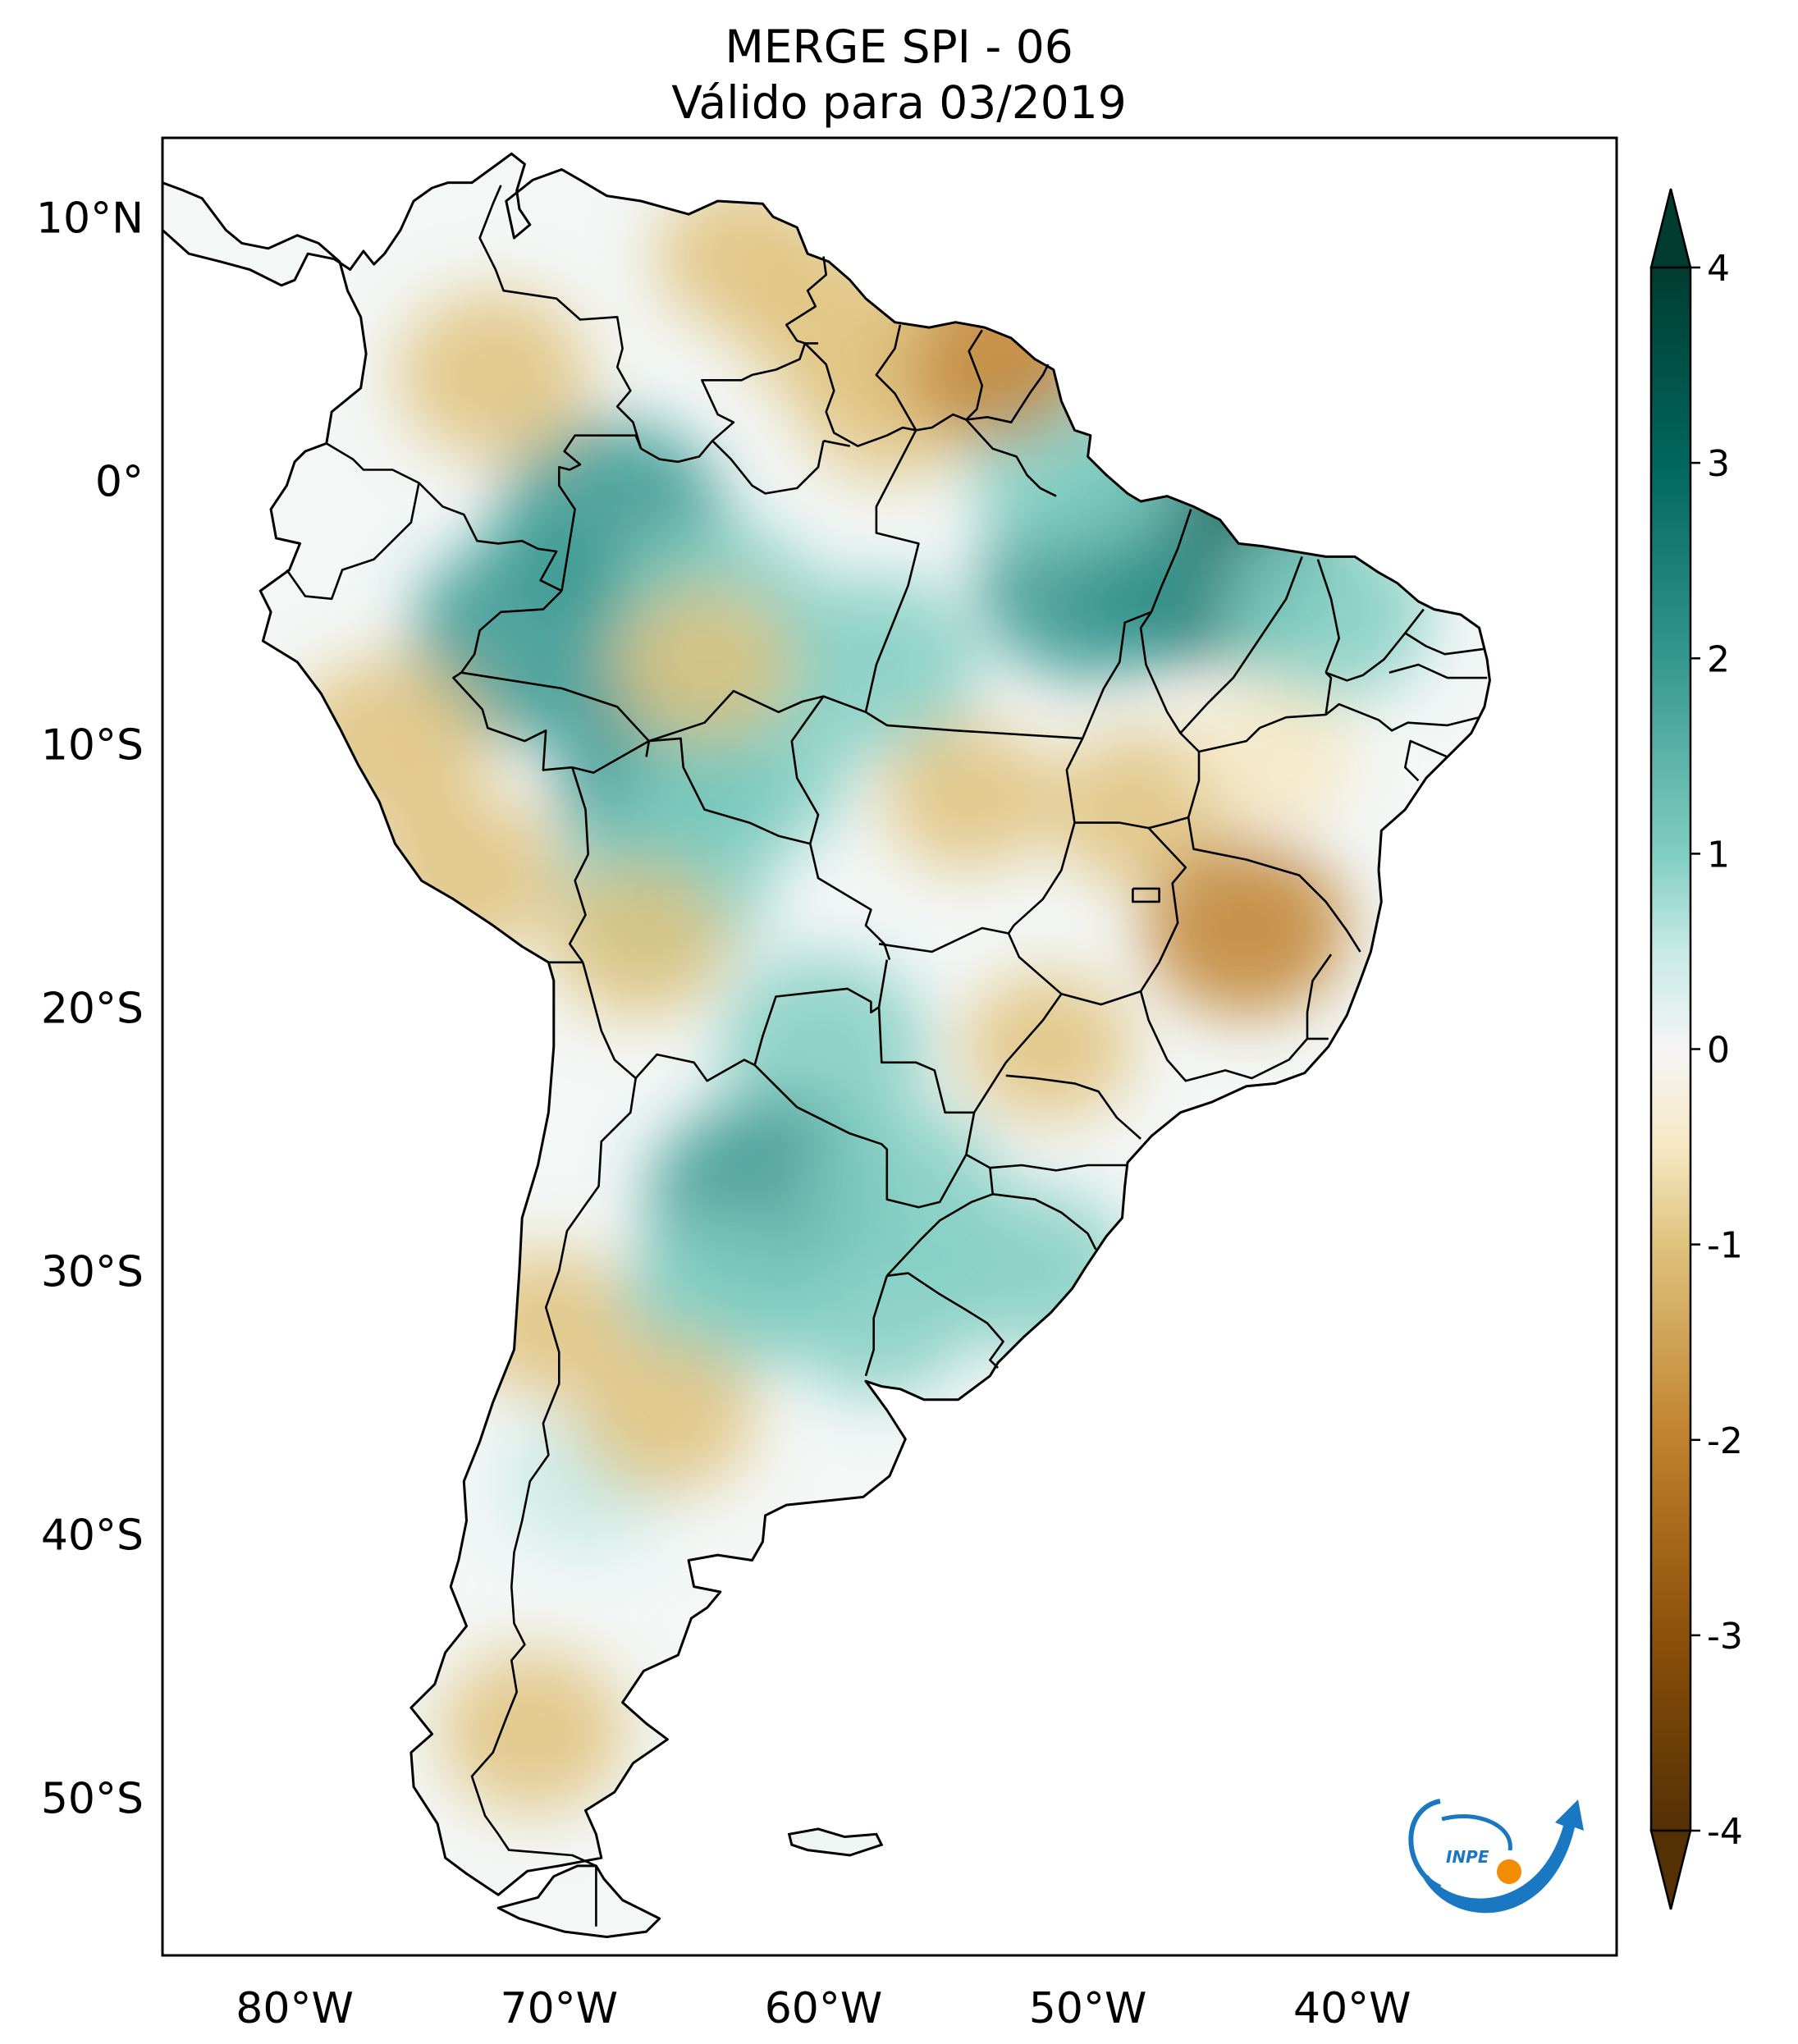 The height and width of the screenshot is (2044, 1798). What do you see at coordinates (1008, 393) in the screenshot?
I see `border-fguiana-brazil` at bounding box center [1008, 393].